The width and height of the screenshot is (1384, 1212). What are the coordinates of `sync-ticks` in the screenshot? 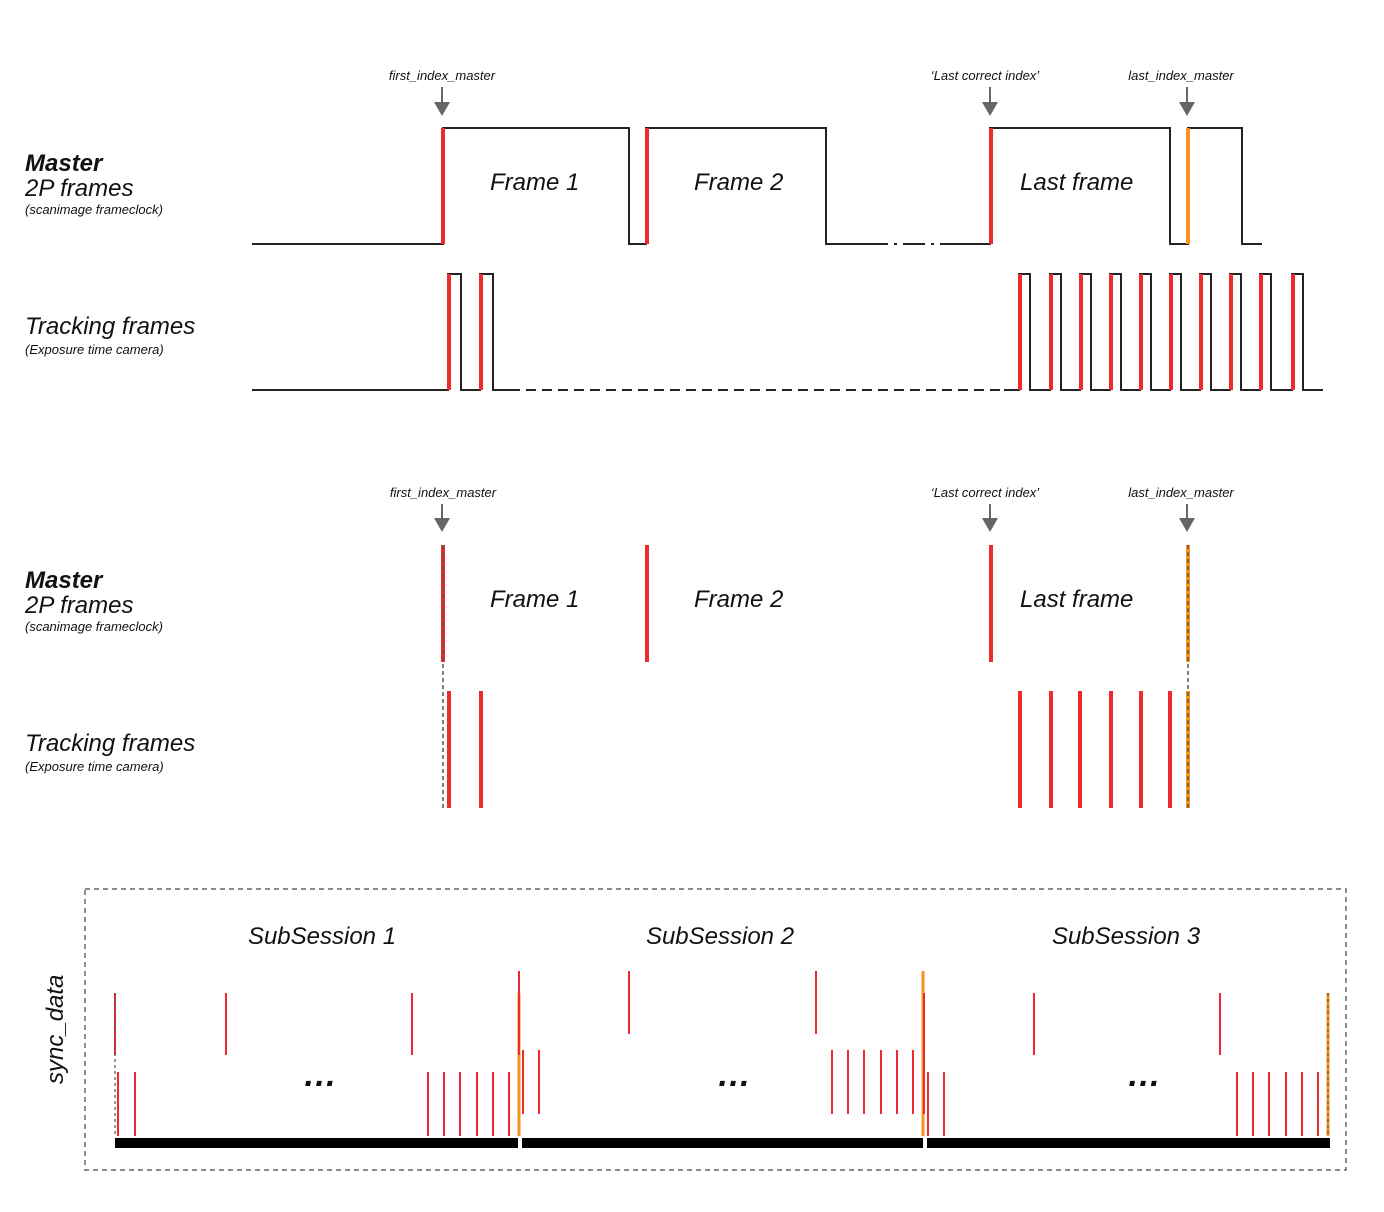 It's located at (722, 1053).